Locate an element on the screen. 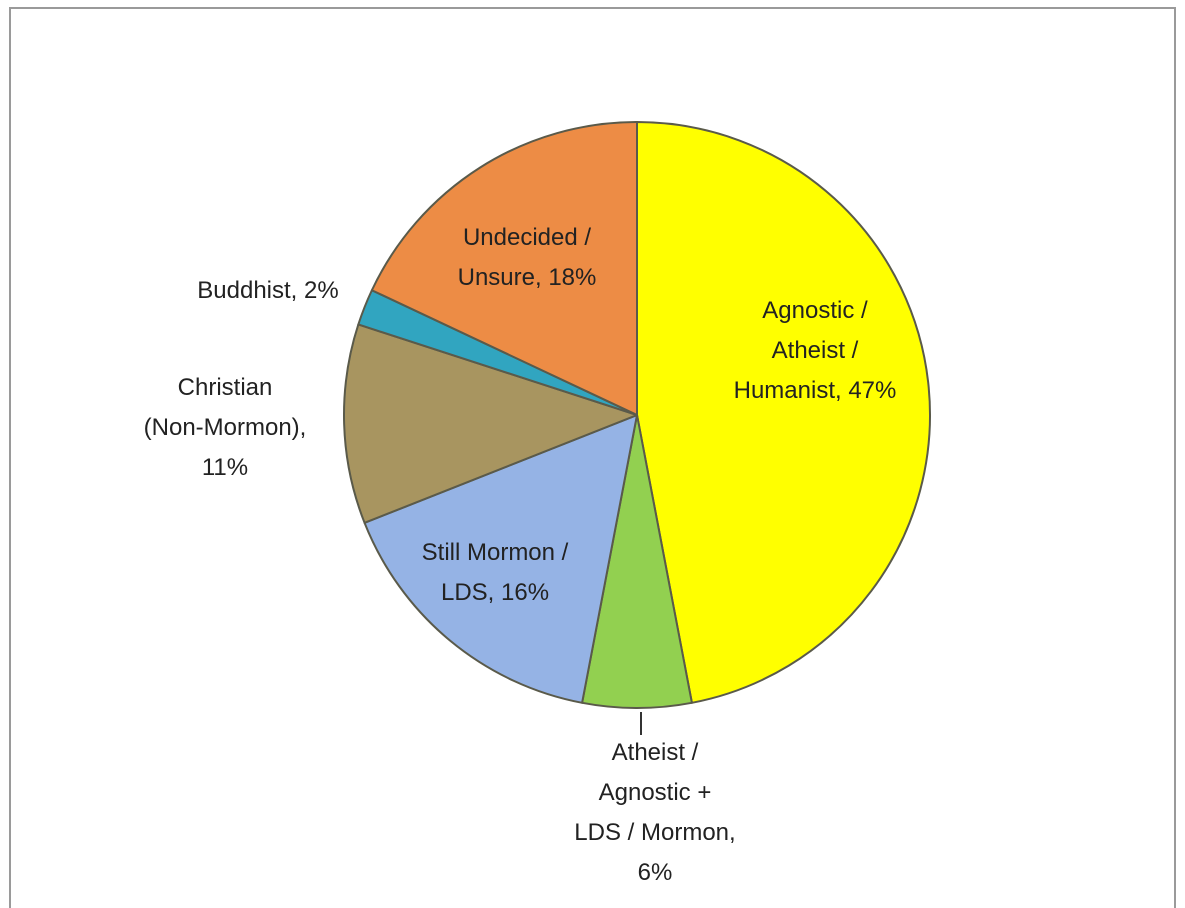  data-label-line: (Non-Mormon), is located at coordinates (225, 427).